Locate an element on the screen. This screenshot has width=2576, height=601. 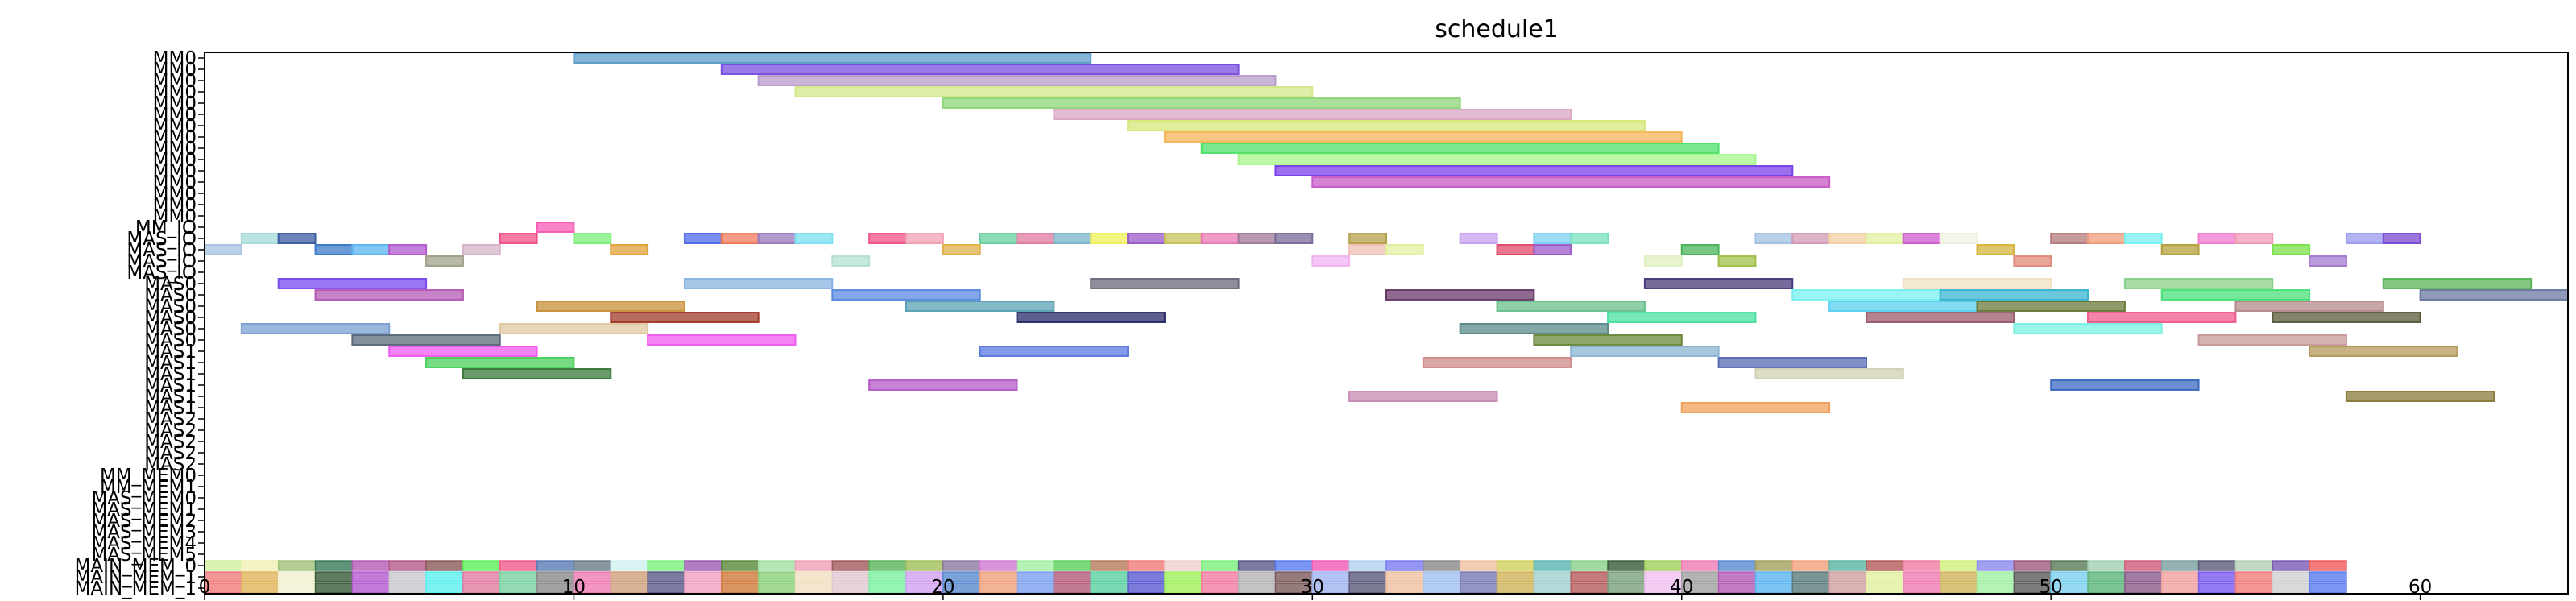
y-tick-label: MAS_MEM3 is located at coordinates (144, 532).